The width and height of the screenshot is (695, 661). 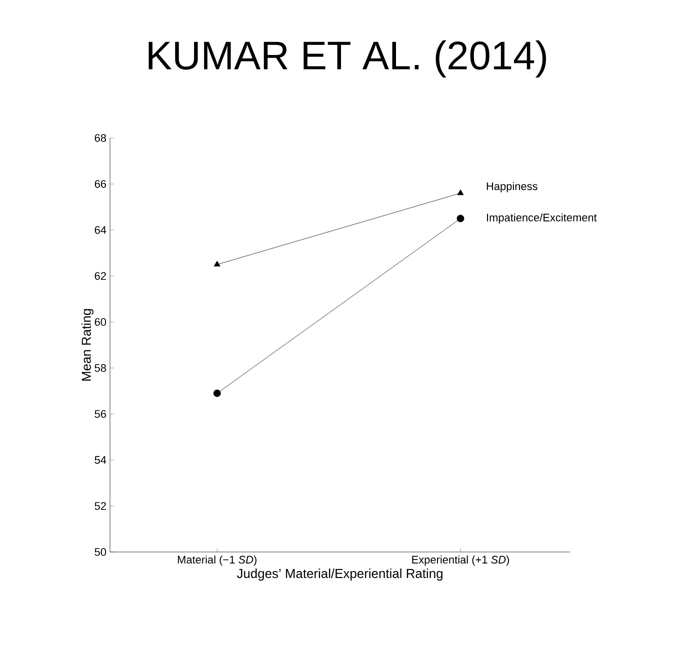 I want to click on y-axis-title: Mean Rating, so click(x=87, y=345).